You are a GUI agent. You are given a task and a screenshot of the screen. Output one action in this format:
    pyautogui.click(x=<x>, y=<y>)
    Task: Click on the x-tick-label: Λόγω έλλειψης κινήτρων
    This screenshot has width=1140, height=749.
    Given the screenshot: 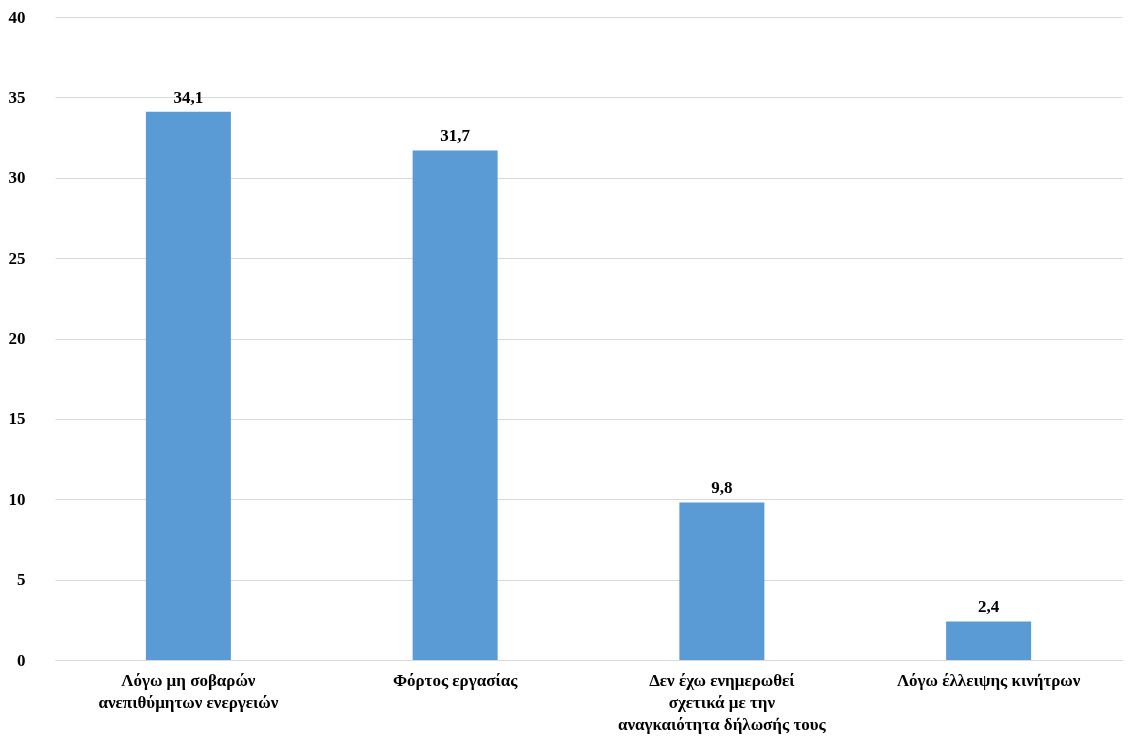 What is the action you would take?
    pyautogui.click(x=988, y=680)
    